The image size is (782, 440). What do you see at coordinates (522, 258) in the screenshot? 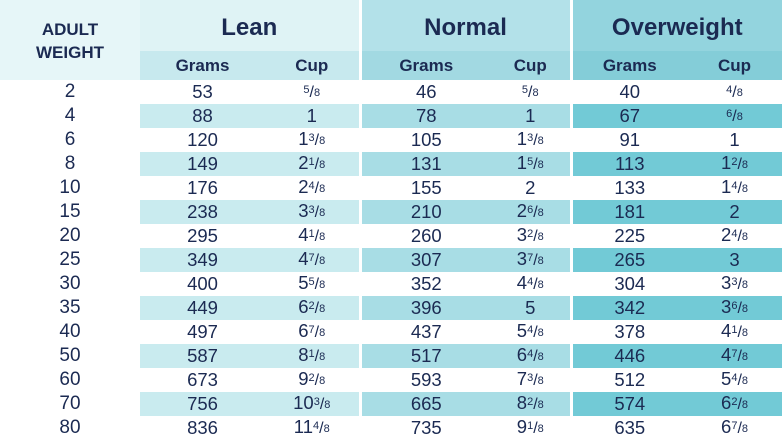
I see `normal-cup-cell-whole: 3` at bounding box center [522, 258].